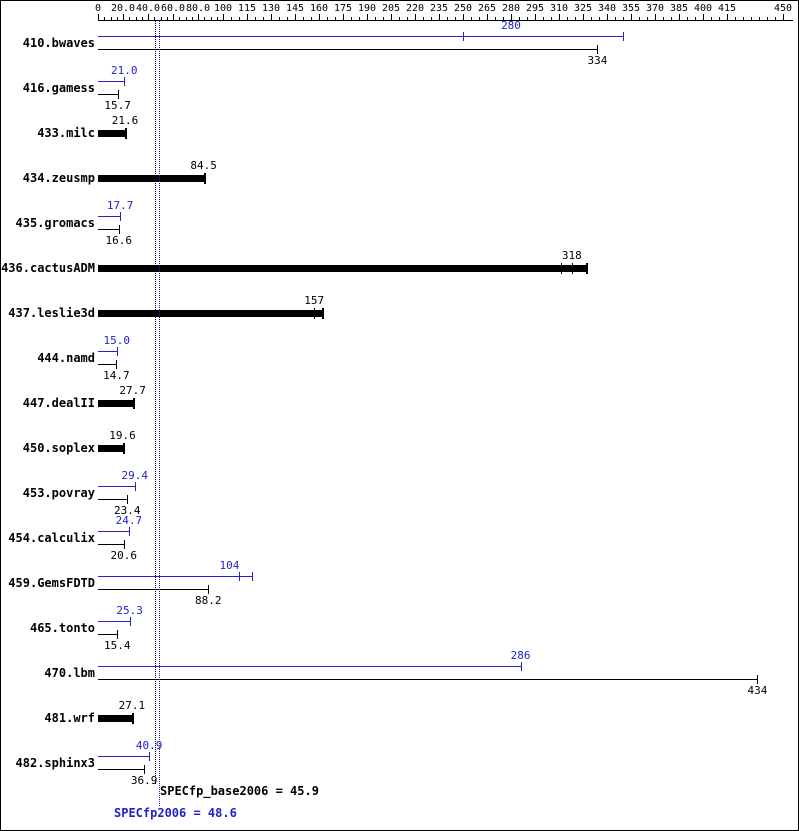 The height and width of the screenshot is (831, 799). Describe the element at coordinates (62, 628) in the screenshot. I see `benchmark-label: 465.tonto` at that location.